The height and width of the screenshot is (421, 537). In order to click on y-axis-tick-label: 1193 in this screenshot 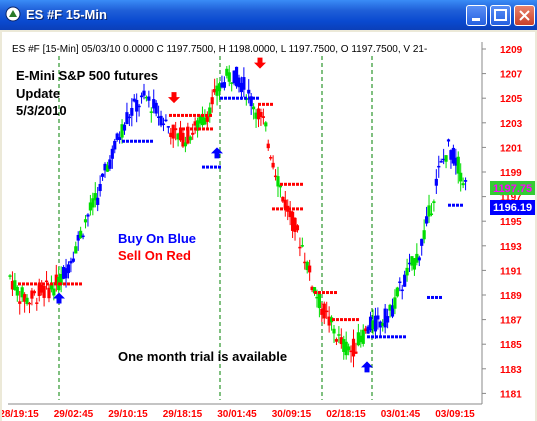, I will do `click(511, 247)`.